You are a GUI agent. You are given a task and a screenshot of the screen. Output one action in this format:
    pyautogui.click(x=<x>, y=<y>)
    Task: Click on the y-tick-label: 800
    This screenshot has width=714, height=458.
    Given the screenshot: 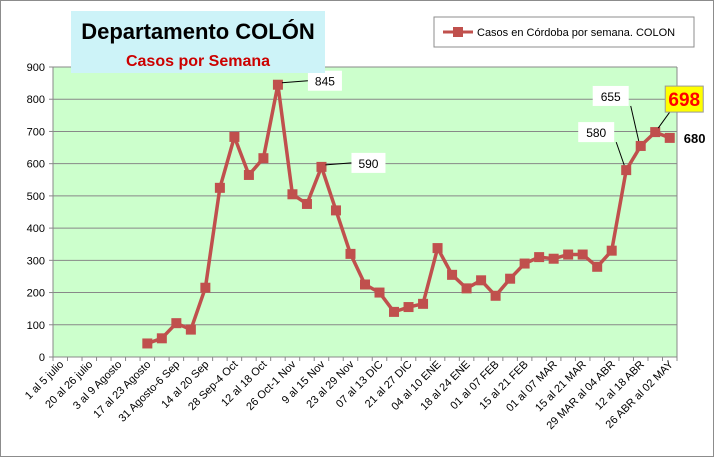 What is the action you would take?
    pyautogui.click(x=36, y=100)
    